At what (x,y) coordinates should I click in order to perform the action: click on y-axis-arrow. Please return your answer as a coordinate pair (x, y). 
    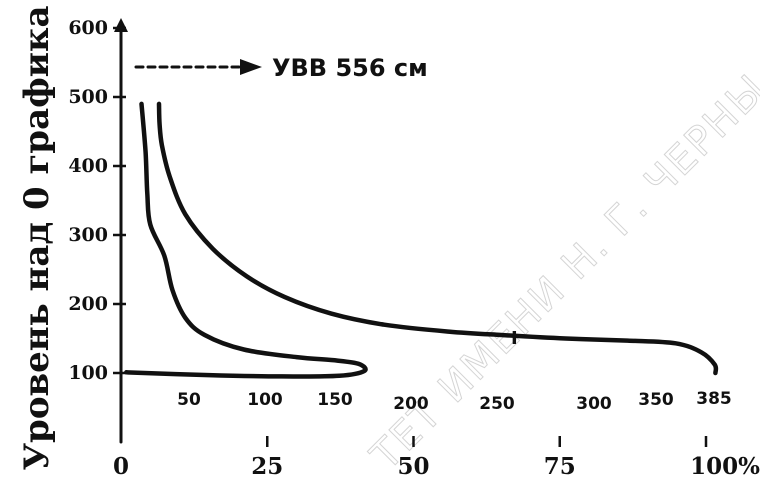
    Looking at the image, I should click on (121, 25).